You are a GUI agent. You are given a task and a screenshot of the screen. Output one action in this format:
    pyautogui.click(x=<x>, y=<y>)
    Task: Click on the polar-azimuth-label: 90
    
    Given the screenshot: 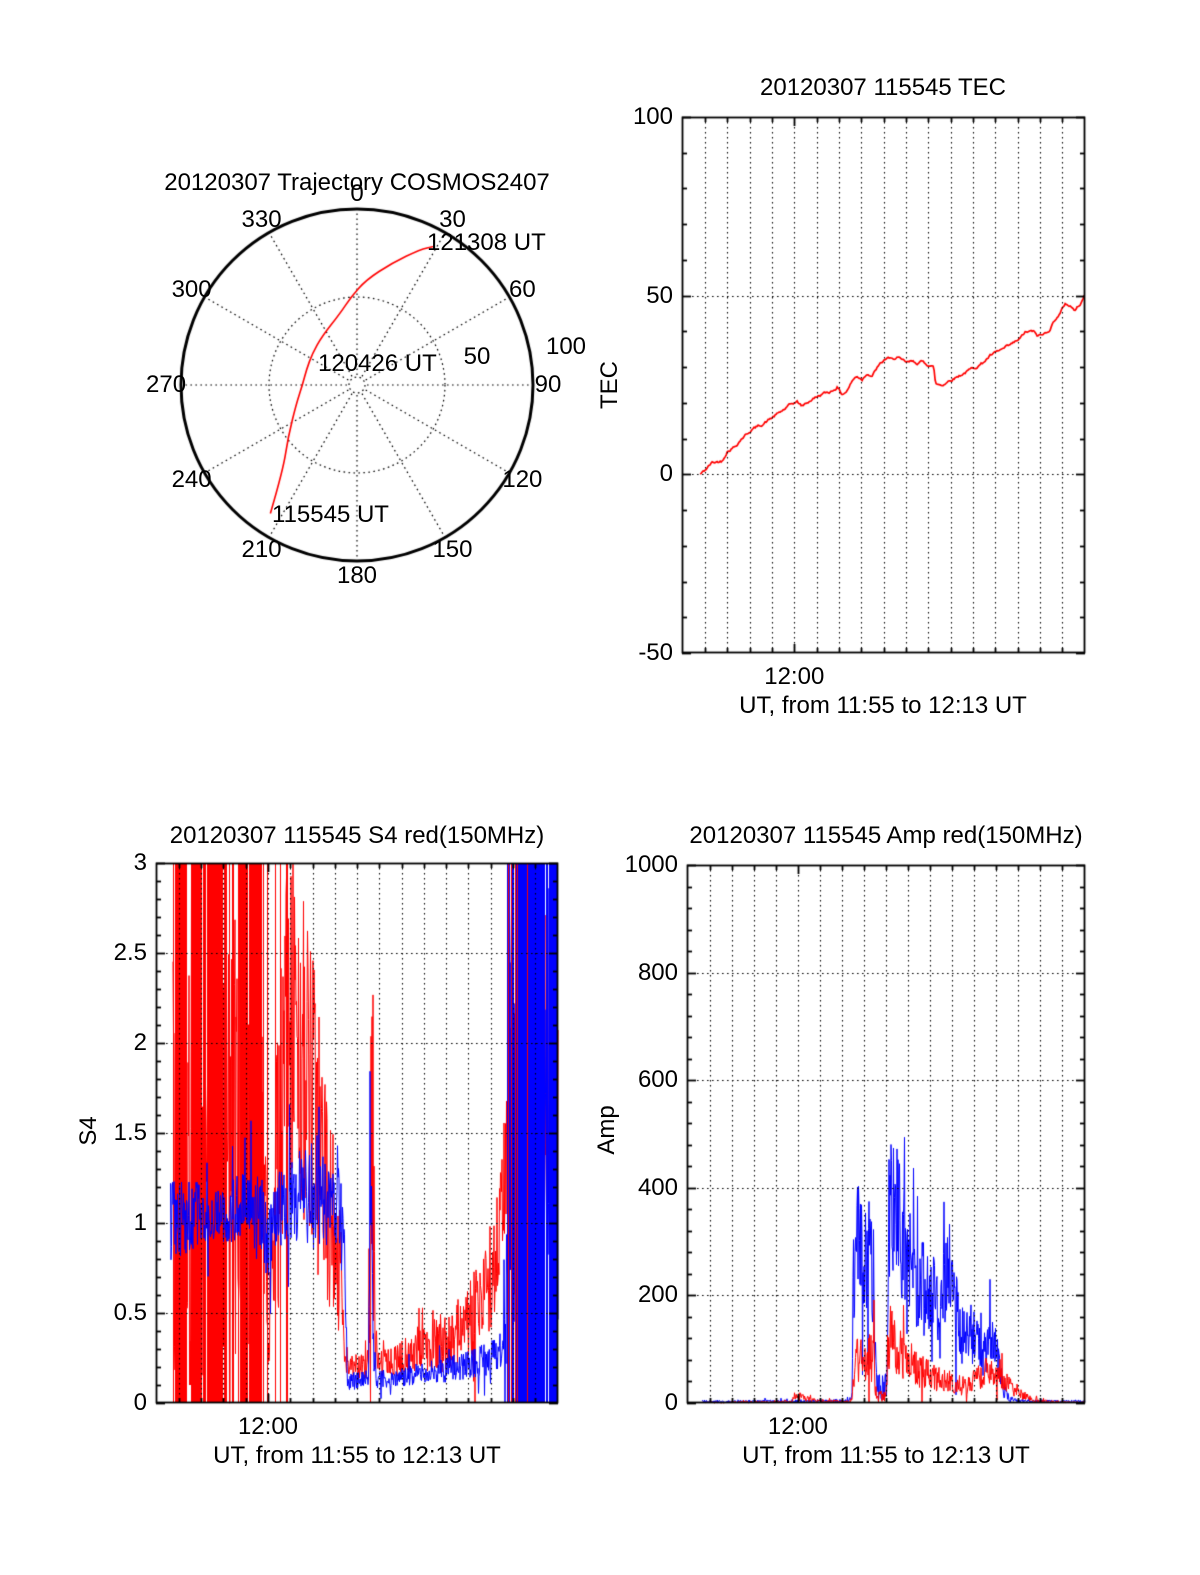 What is the action you would take?
    pyautogui.click(x=548, y=384)
    